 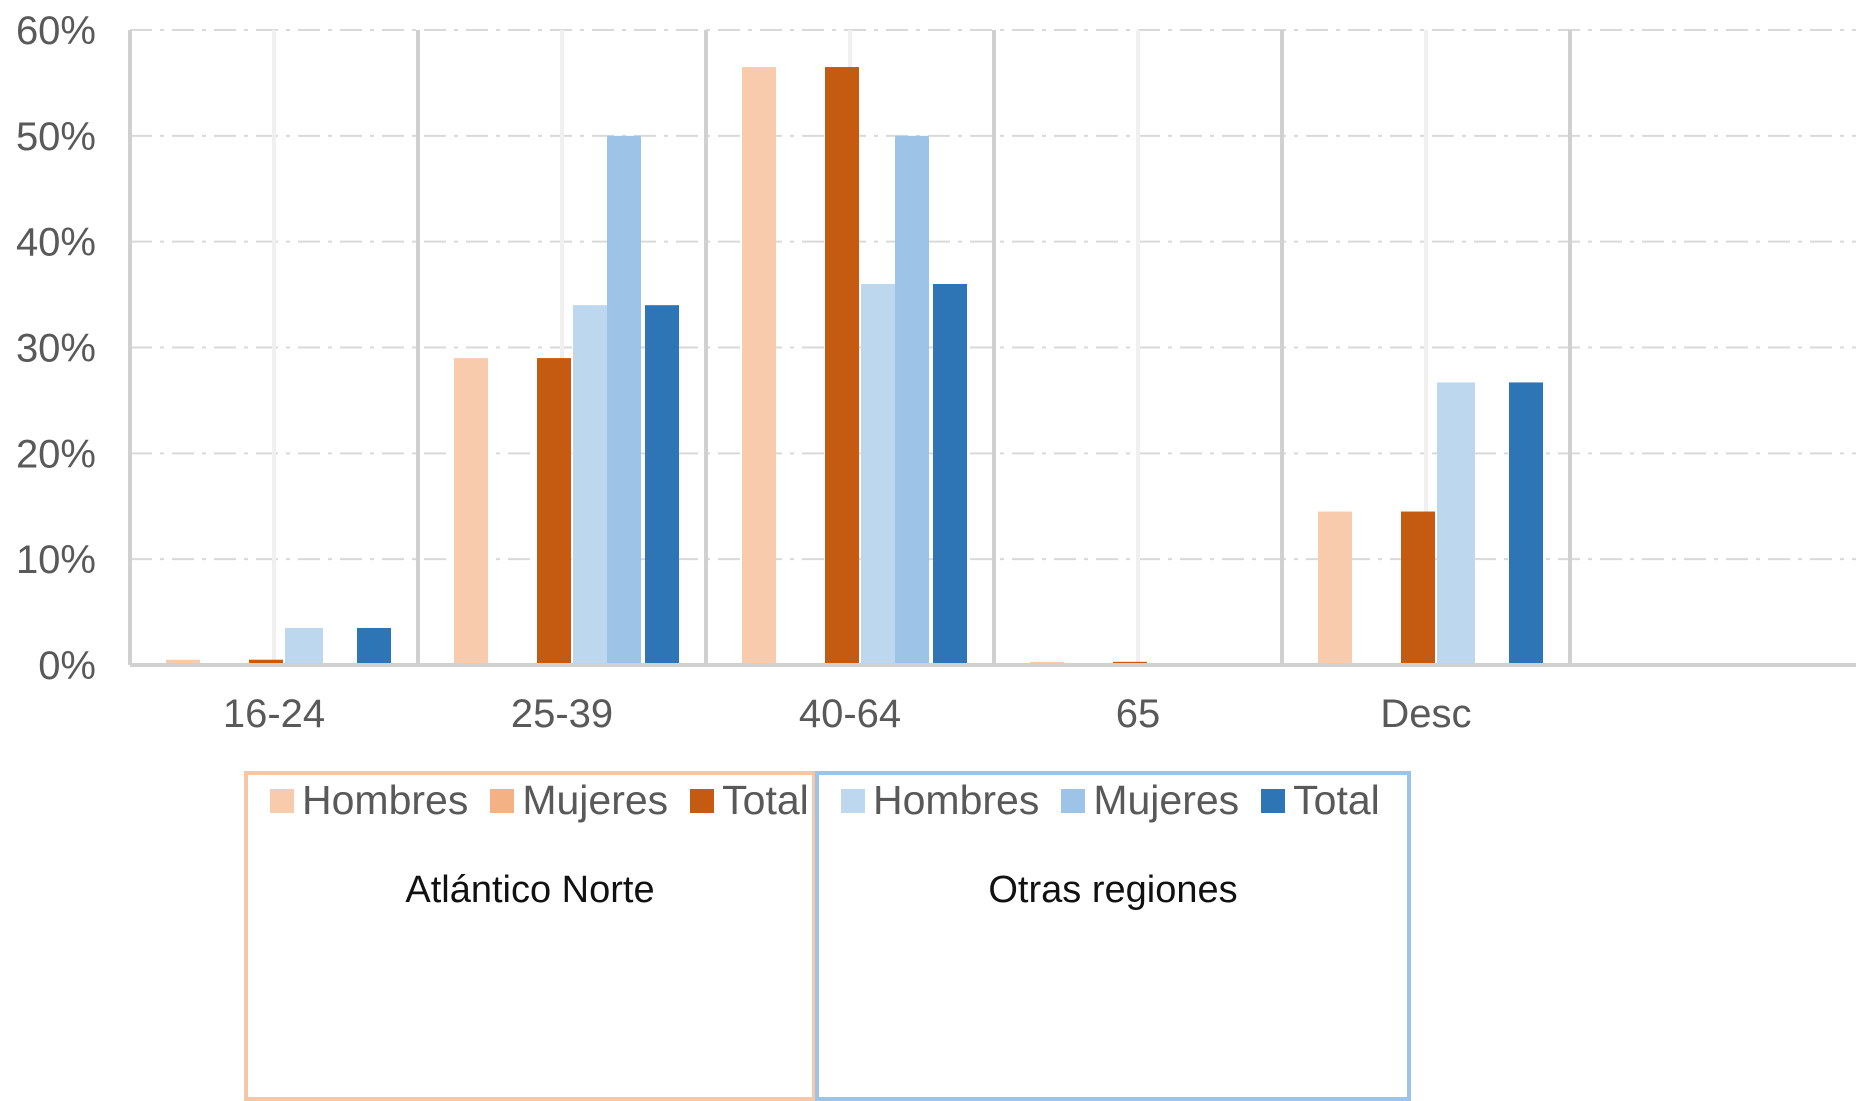 I want to click on x-tick-label: 25-39, so click(x=562, y=714).